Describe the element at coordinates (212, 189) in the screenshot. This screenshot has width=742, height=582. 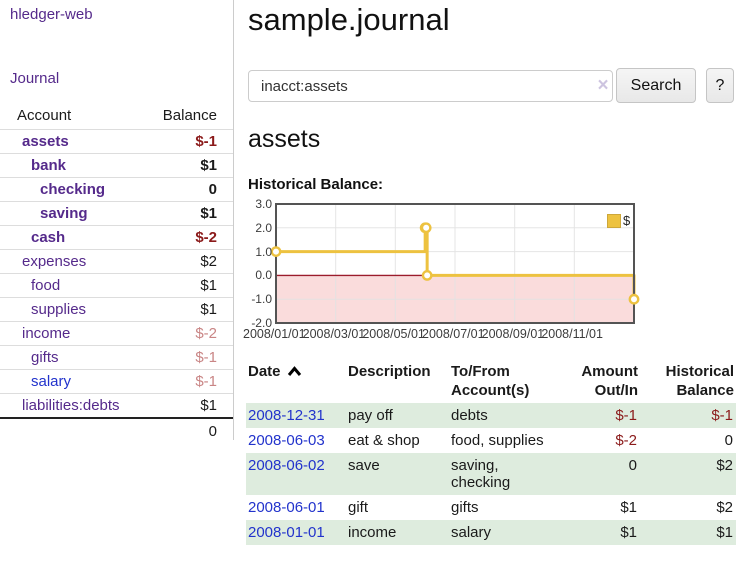
I see `account-balance: 0` at that location.